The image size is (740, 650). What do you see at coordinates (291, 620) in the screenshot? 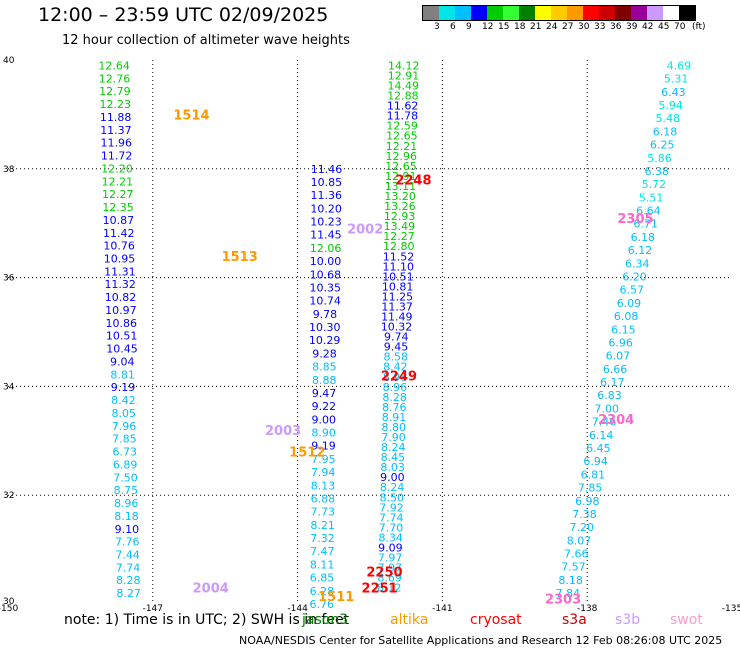
I see `footnote-item2: 2) SWH is in feet` at bounding box center [291, 620].